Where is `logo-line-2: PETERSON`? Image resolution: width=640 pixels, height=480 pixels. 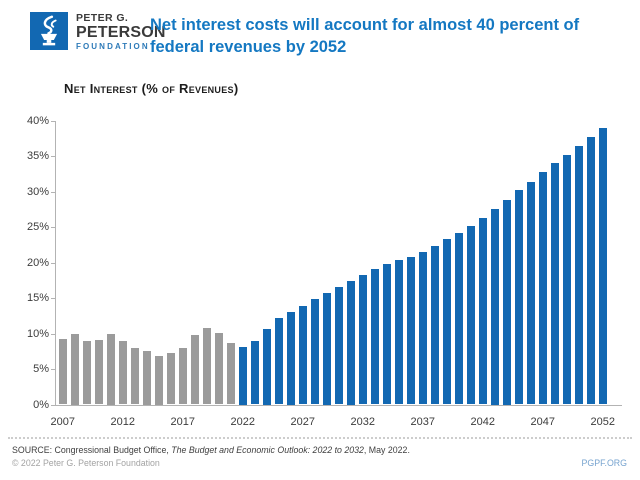 logo-line-2: PETERSON is located at coordinates (121, 32).